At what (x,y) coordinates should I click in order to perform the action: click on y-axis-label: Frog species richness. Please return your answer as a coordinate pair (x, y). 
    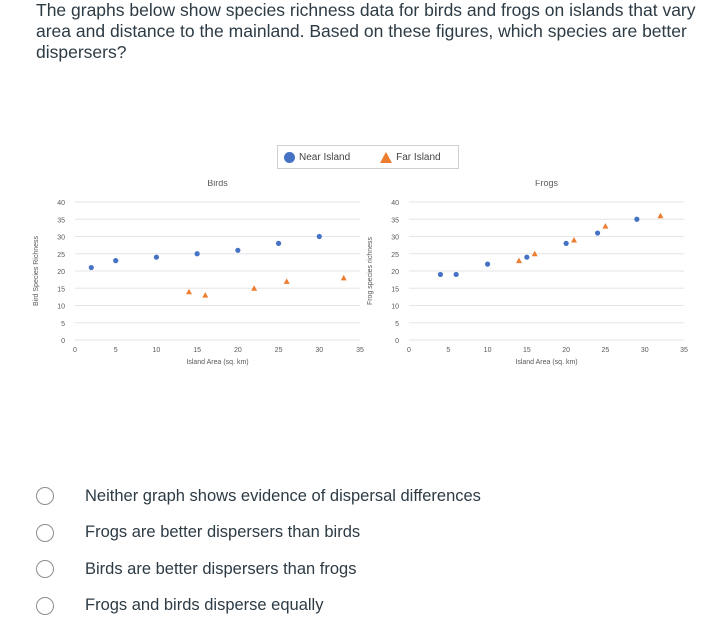
    Looking at the image, I should click on (370, 270).